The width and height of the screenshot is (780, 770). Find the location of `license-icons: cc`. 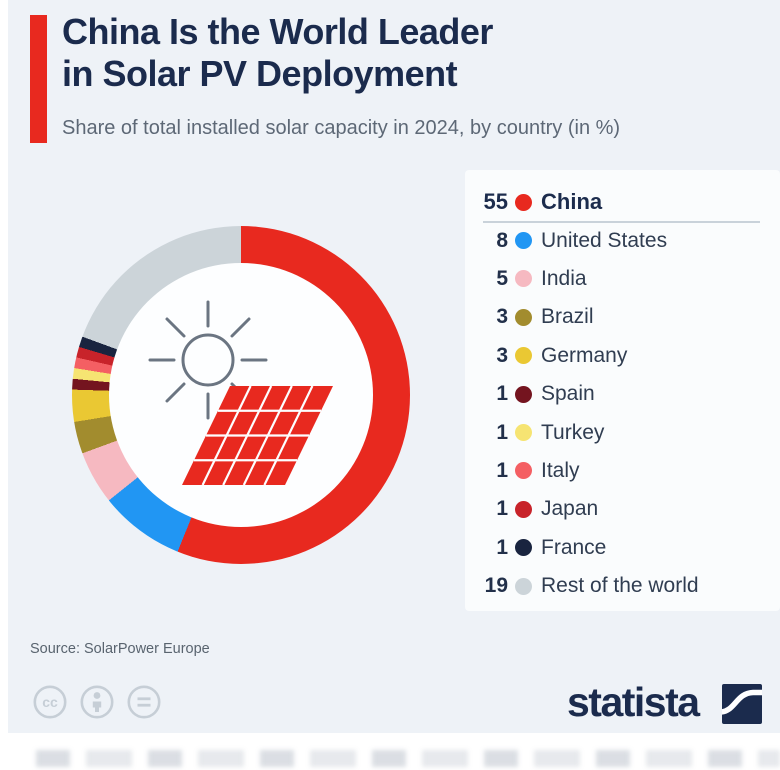

license-icons: cc is located at coordinates (97, 702).